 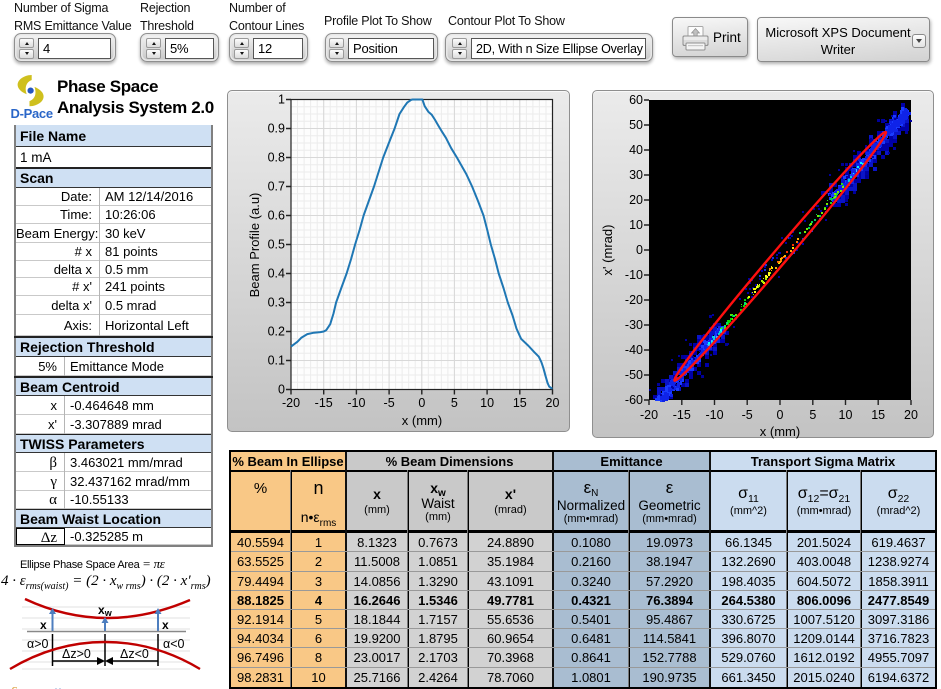 I want to click on svg-text: 60, so click(x=636, y=100).